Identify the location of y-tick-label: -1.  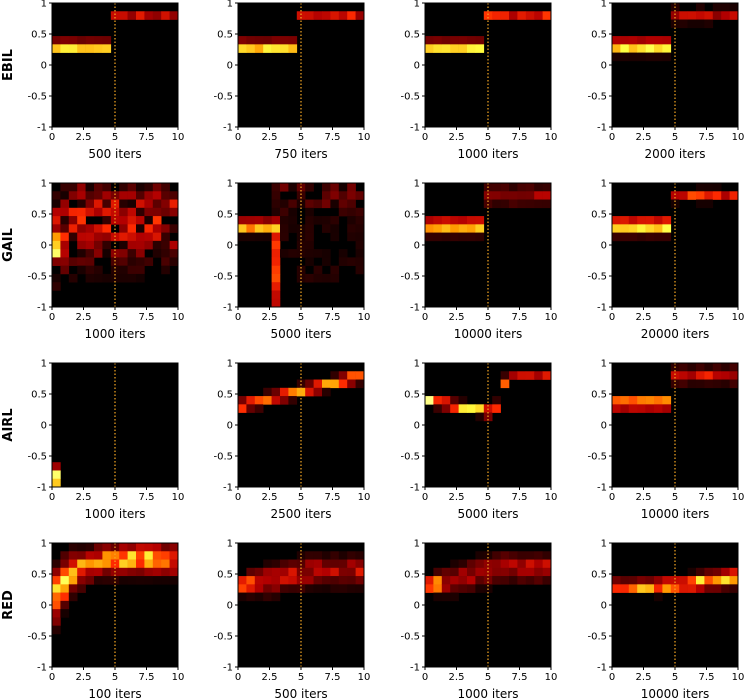
(602, 128).